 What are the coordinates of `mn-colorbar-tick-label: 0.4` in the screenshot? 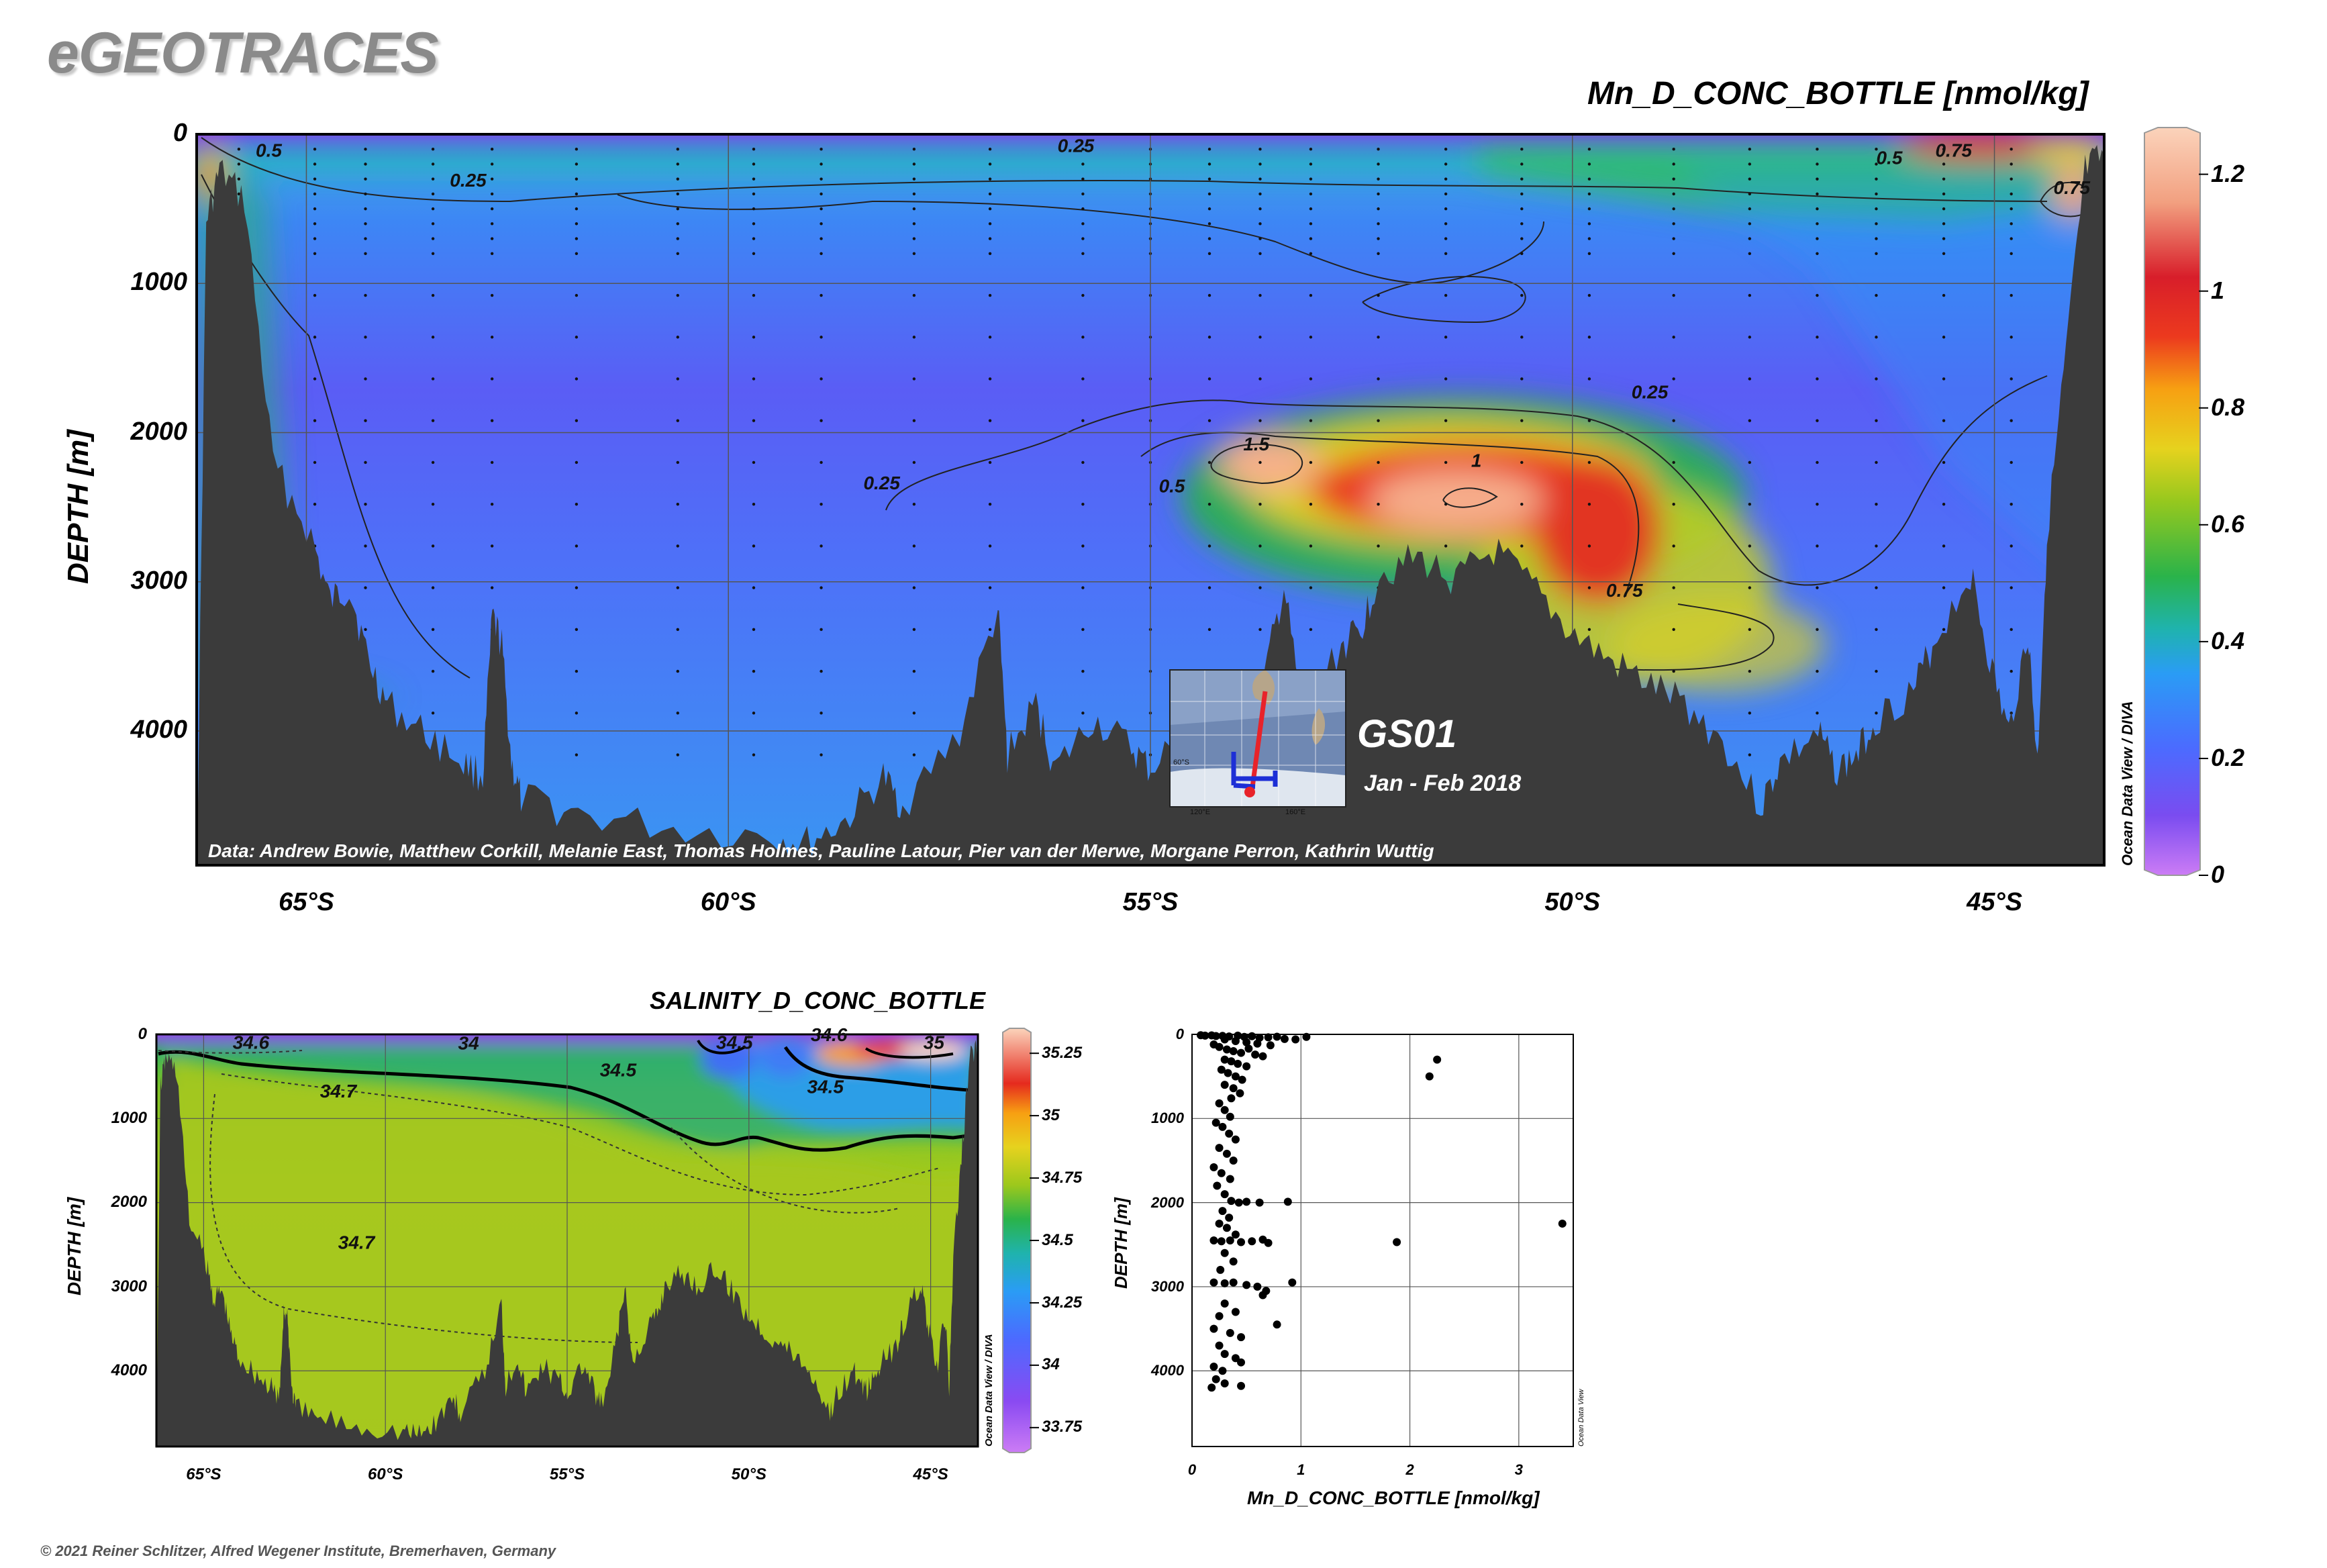 It's located at (2228, 641).